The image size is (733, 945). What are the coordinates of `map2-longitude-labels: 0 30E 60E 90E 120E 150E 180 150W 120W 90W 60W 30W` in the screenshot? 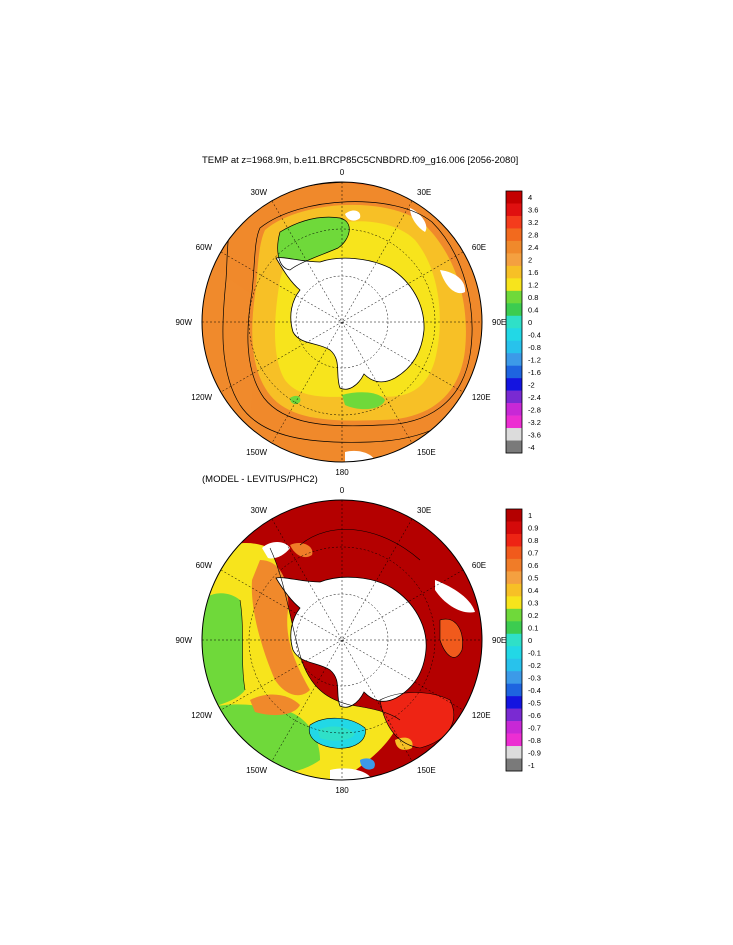 It's located at (341, 640).